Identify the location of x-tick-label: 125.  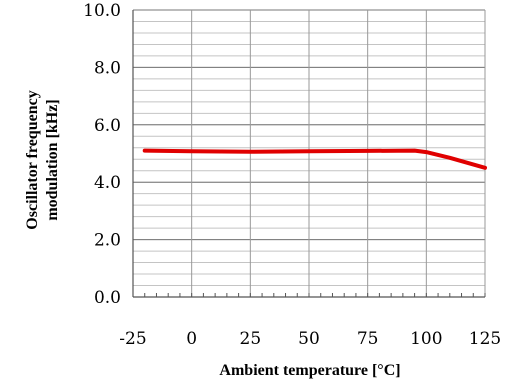
(485, 339).